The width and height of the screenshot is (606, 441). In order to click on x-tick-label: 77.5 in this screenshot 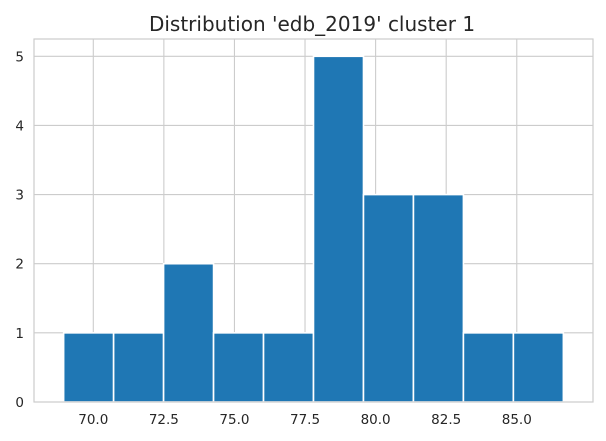, I will do `click(305, 420)`.